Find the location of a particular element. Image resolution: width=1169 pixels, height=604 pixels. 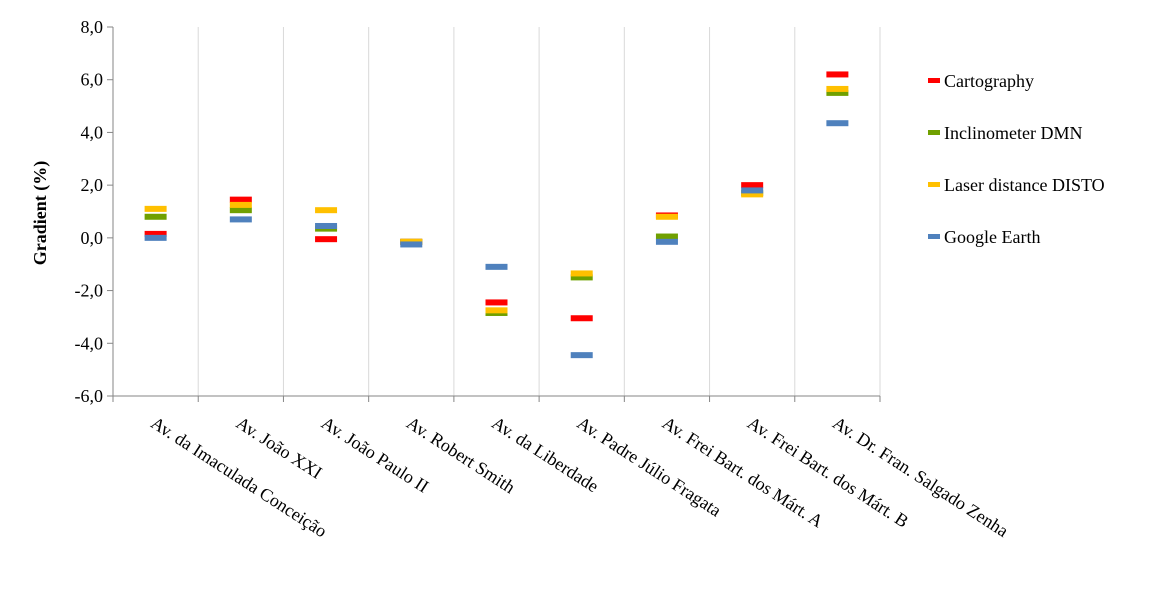

legend-label: Google Earth is located at coordinates (992, 237).